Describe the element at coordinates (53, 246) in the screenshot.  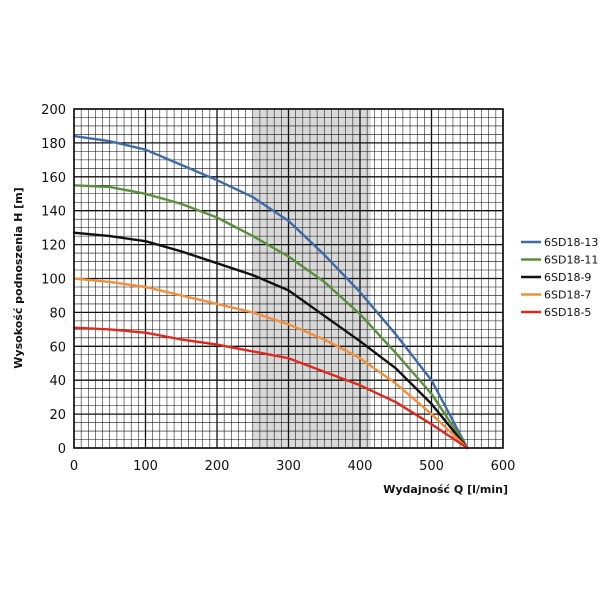
I see `y-tick-label: 120` at that location.